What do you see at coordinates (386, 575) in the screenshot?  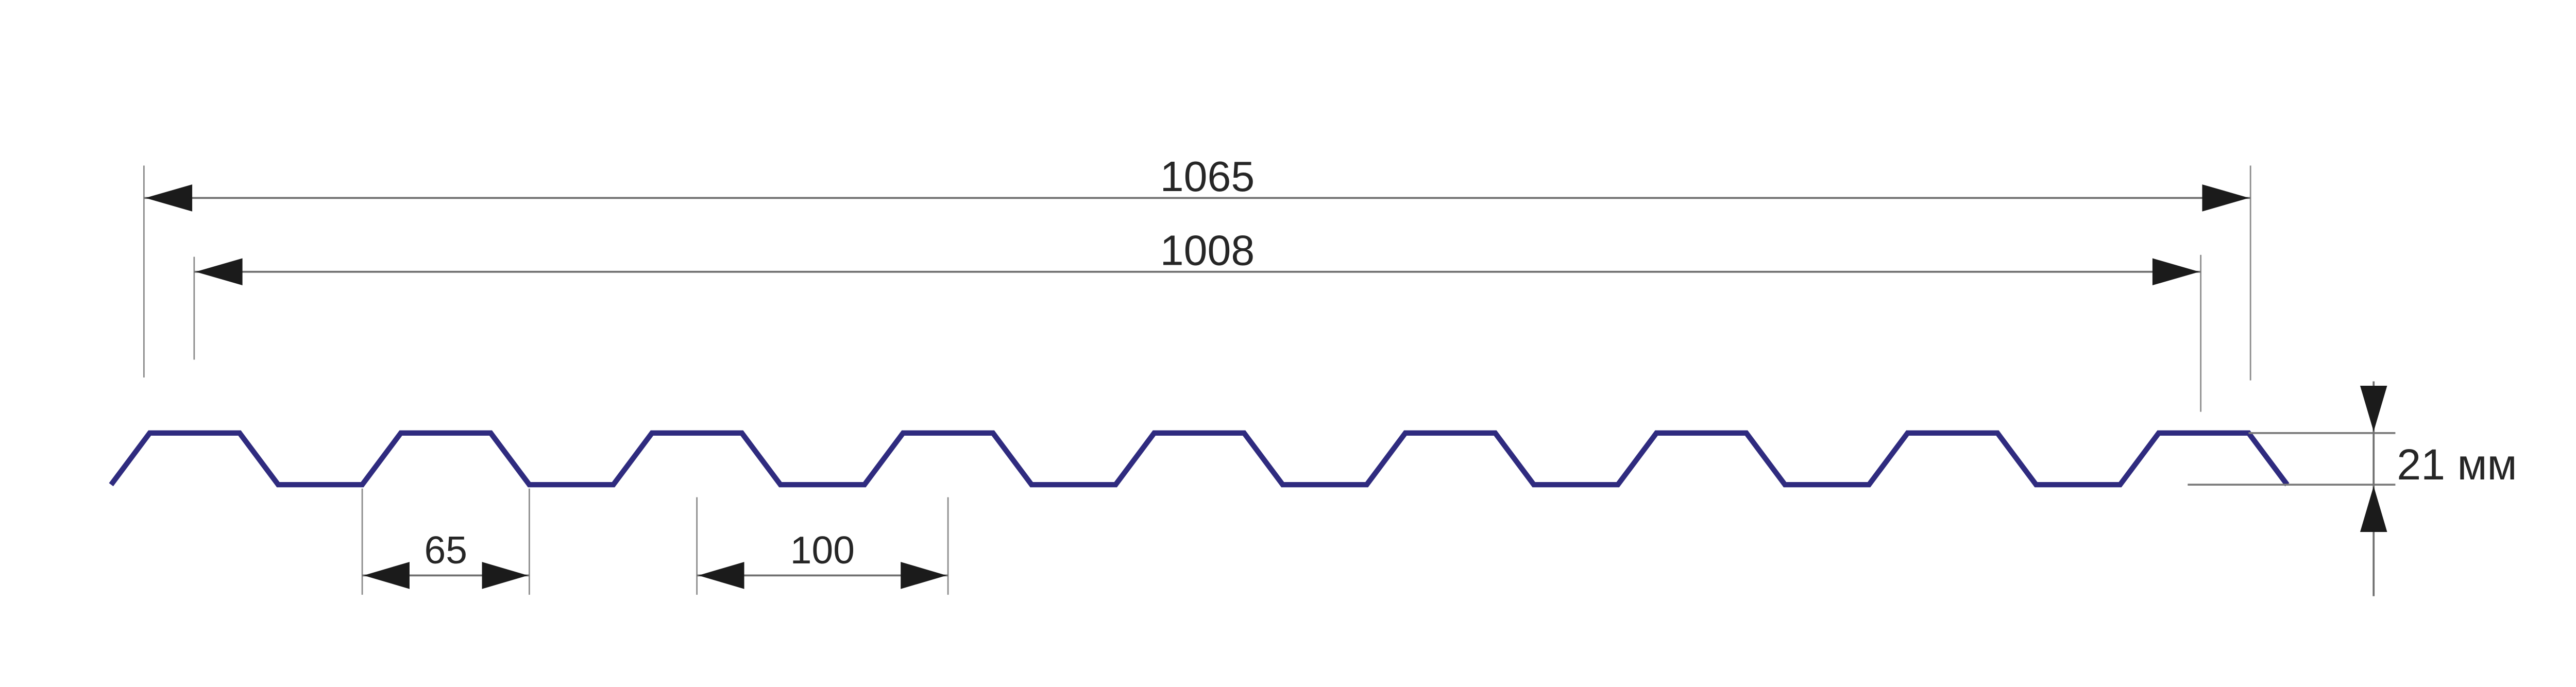 I see `rib-base-arrow-left-icon` at bounding box center [386, 575].